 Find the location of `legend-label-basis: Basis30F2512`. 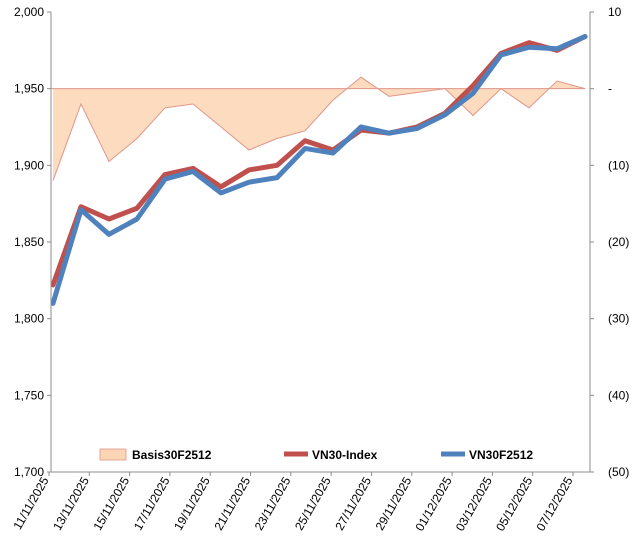

legend-label-basis: Basis30F2512 is located at coordinates (172, 455).